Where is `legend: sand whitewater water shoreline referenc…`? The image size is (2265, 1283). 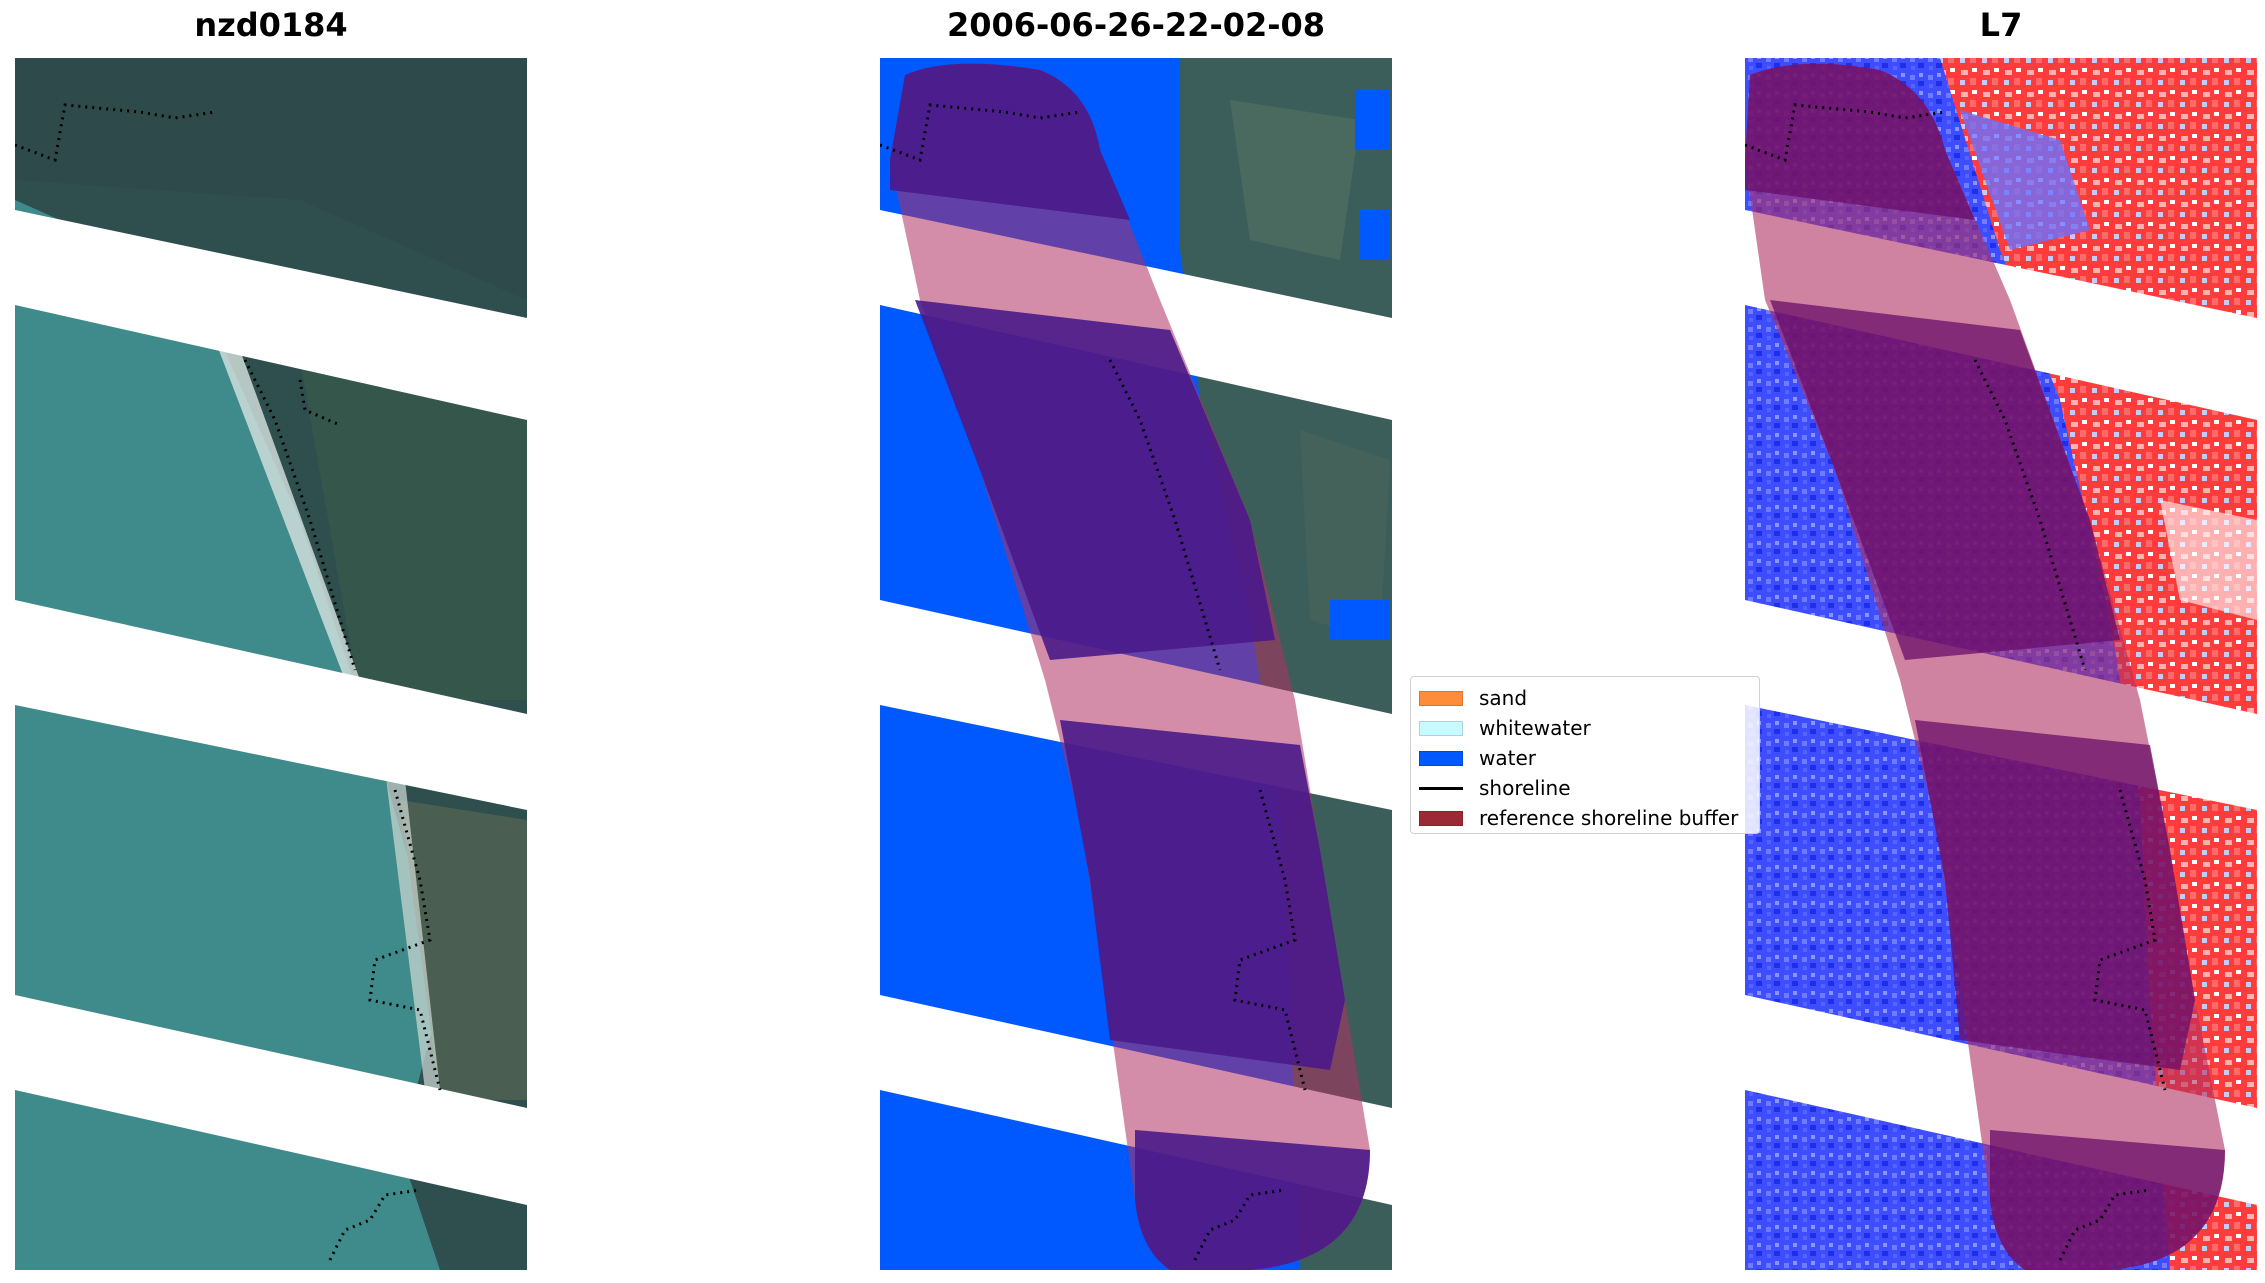
legend: sand whitewater water shoreline referenc… is located at coordinates (1585, 755).